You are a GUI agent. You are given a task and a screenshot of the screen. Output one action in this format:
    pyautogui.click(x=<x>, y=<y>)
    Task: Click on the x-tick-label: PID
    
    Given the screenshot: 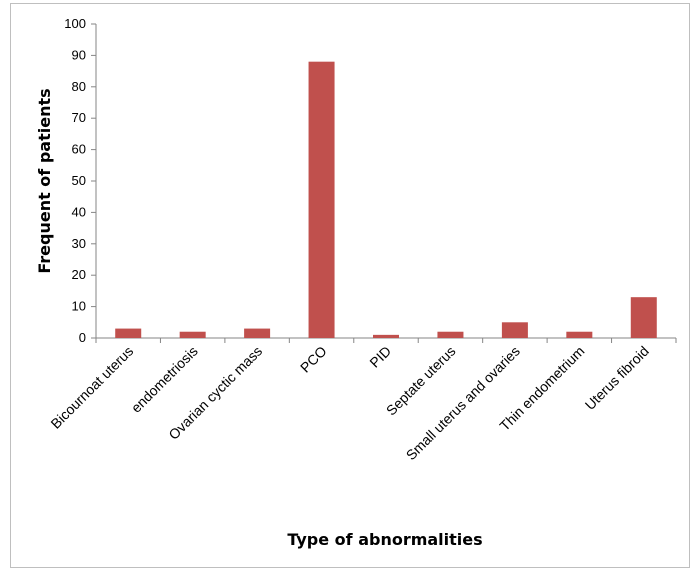 What is the action you would take?
    pyautogui.click(x=380, y=357)
    